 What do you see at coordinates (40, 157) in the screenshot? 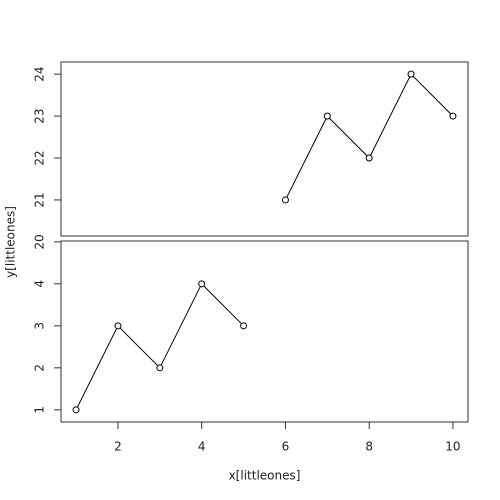
I see `y-tick-label: 22` at bounding box center [40, 157].